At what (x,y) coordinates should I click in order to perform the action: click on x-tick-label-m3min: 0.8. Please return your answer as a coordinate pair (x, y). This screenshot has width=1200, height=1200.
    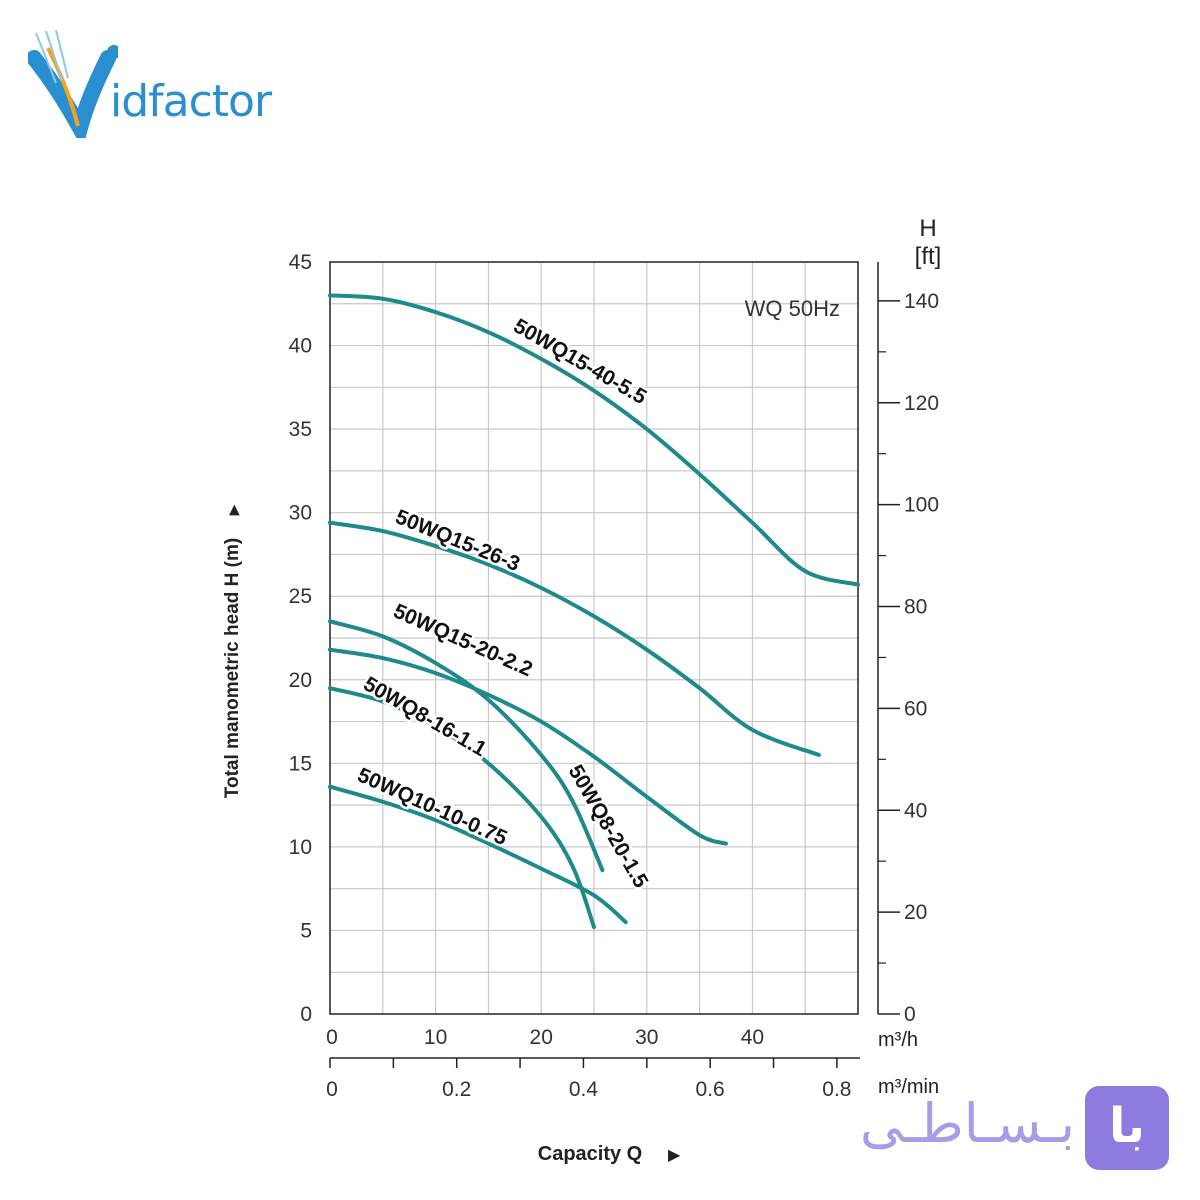
    Looking at the image, I should click on (836, 1089).